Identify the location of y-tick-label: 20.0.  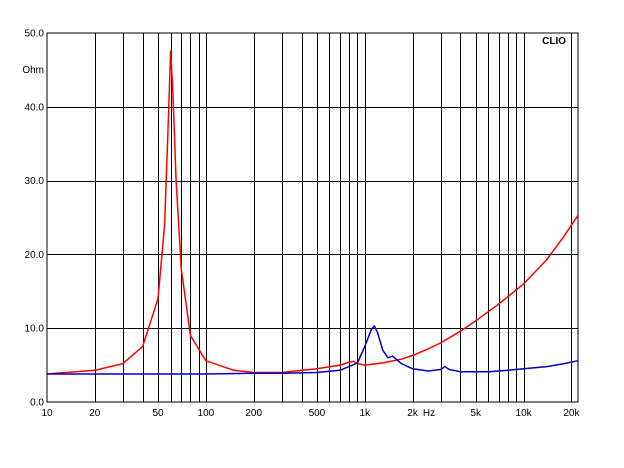
(35, 255).